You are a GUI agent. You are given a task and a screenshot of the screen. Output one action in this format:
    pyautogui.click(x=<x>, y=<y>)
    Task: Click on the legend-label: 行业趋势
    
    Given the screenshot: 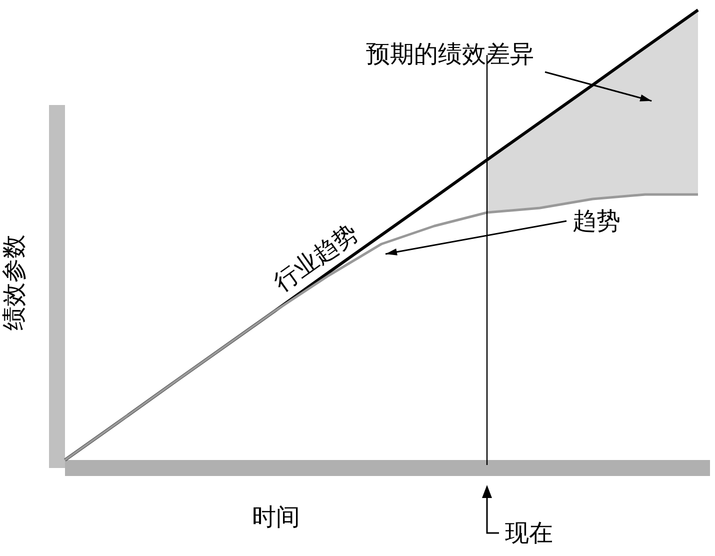 What is the action you would take?
    pyautogui.click(x=316, y=259)
    